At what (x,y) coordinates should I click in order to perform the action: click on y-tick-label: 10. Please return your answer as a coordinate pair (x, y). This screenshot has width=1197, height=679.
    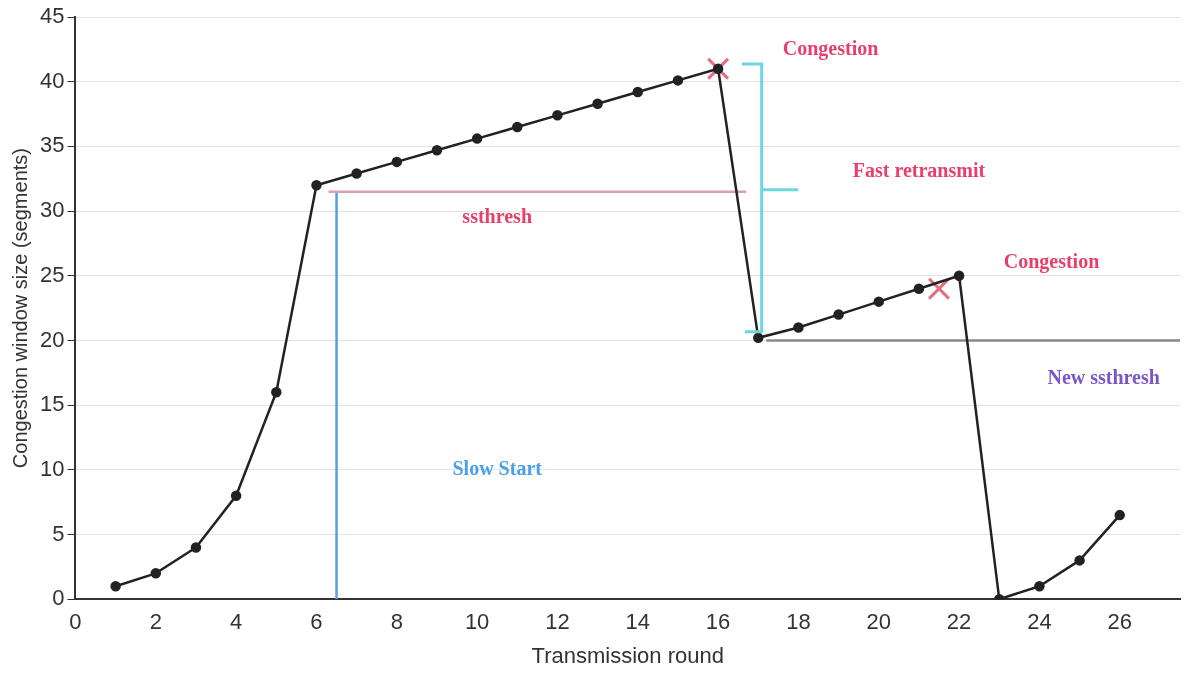
    Looking at the image, I should click on (52, 468).